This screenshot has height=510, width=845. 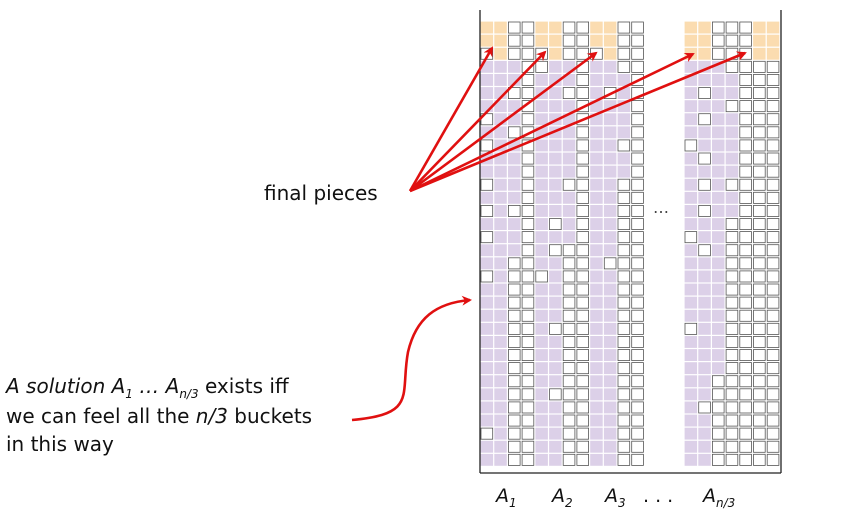 What do you see at coordinates (101, 416) in the screenshot?
I see `caption-text: we can feel all the` at bounding box center [101, 416].